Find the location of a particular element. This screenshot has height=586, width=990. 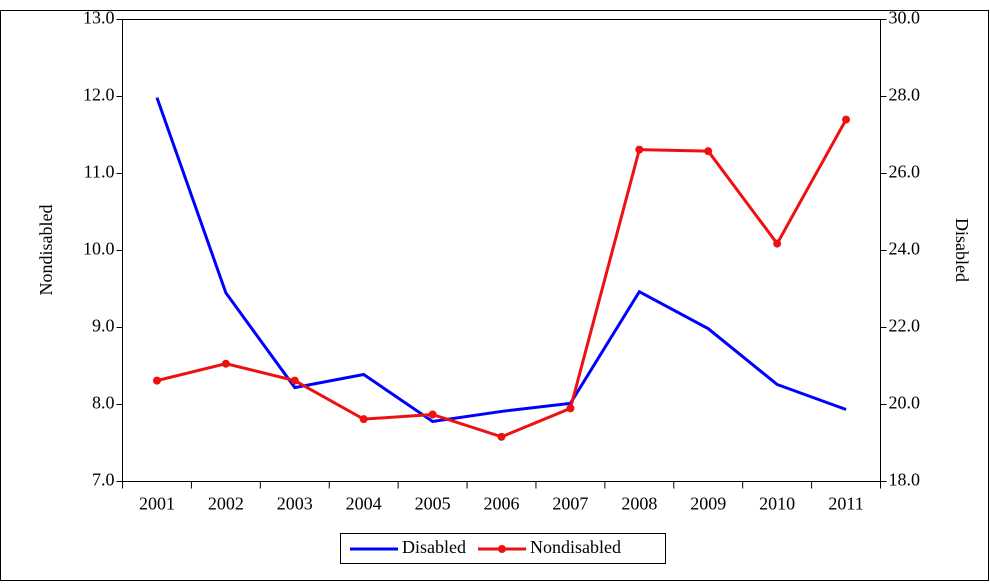

x-tick-label: 2005 is located at coordinates (433, 504).